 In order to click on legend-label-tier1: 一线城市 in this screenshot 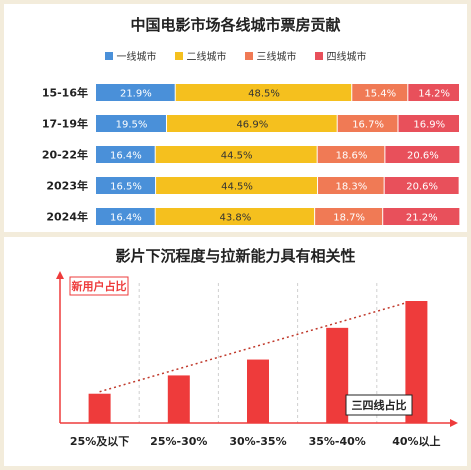, I will do `click(136, 57)`.